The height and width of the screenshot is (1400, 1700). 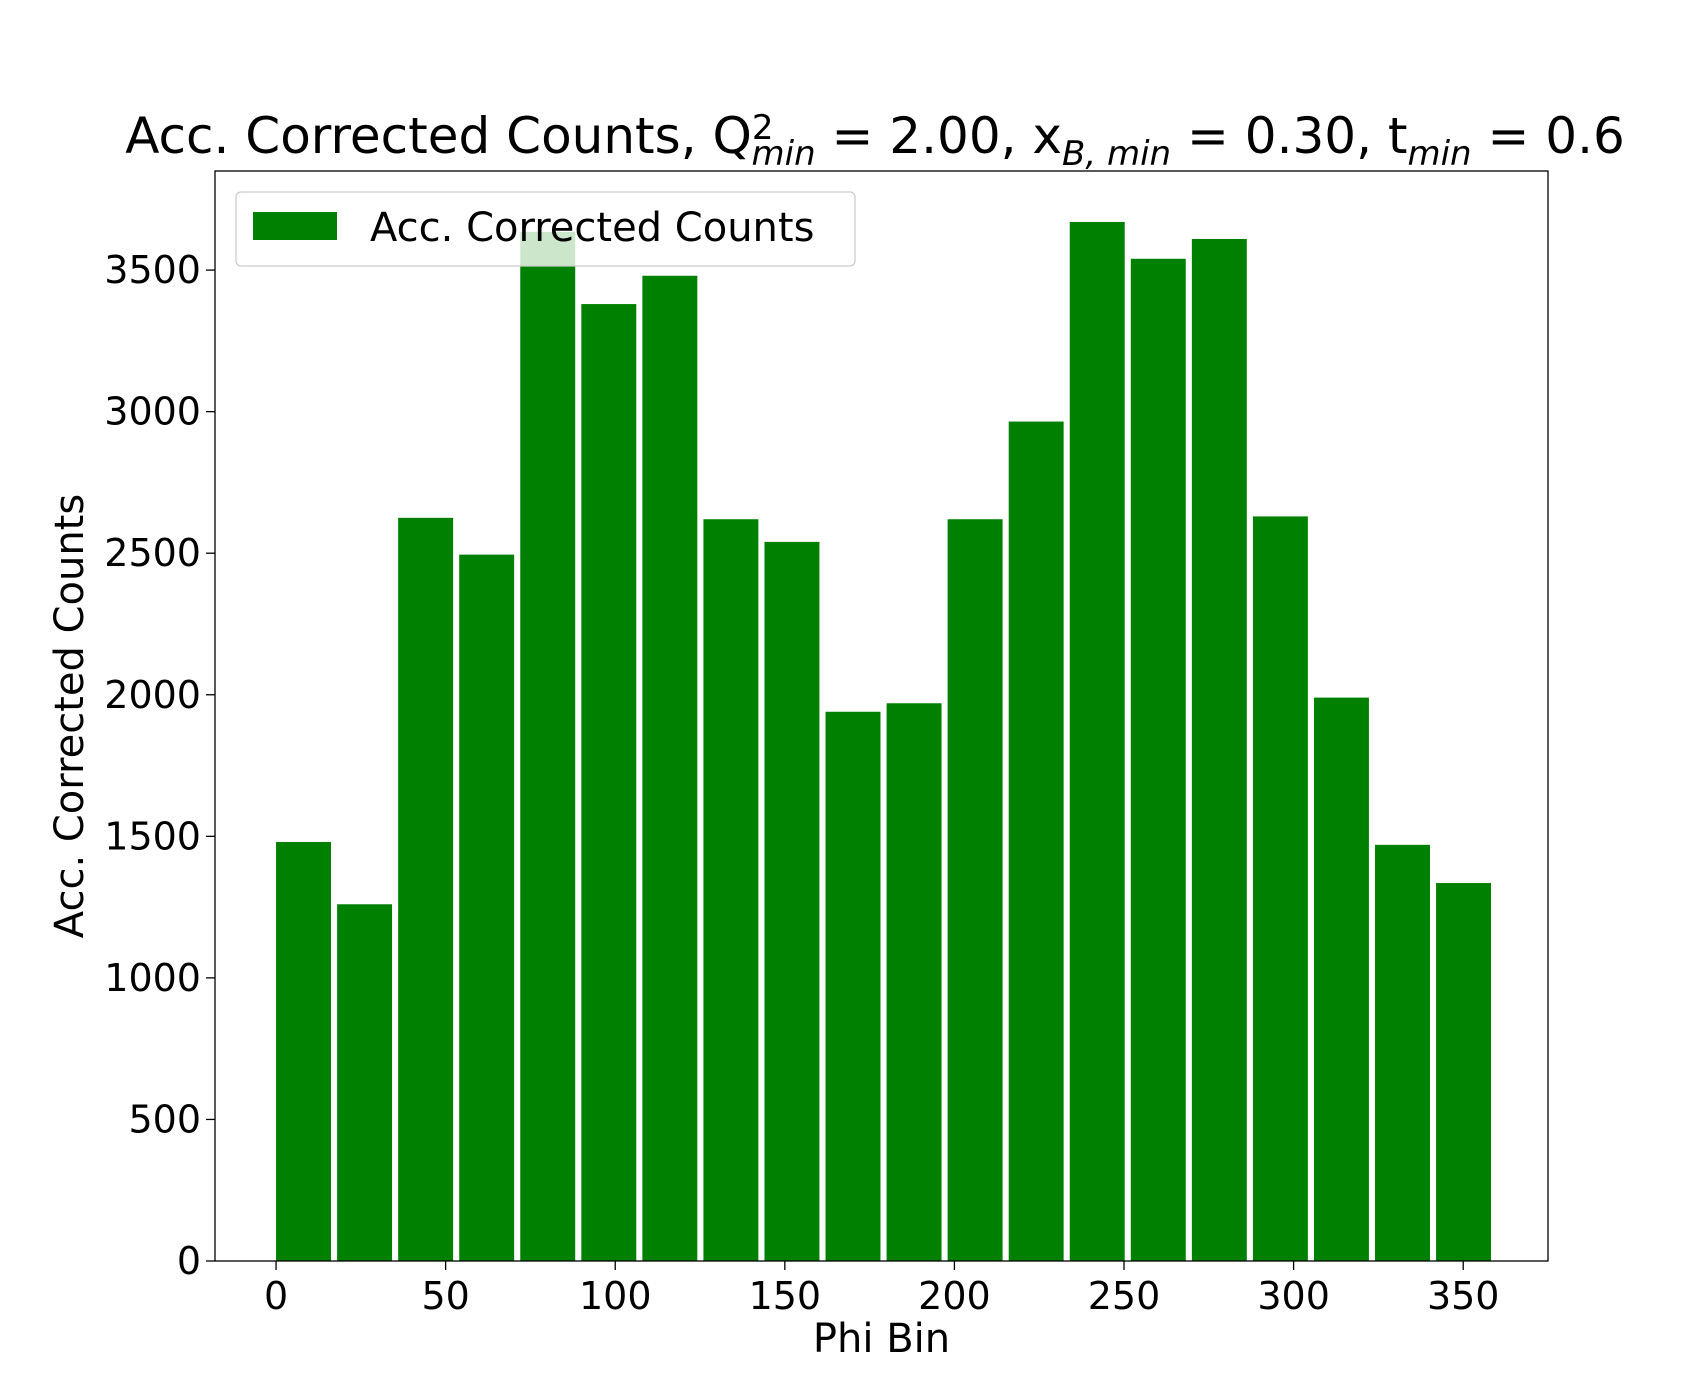 What do you see at coordinates (295, 226) in the screenshot?
I see `legend-swatch` at bounding box center [295, 226].